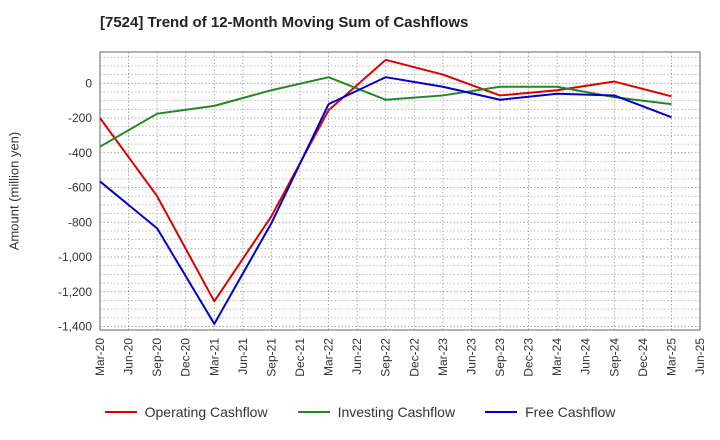  I want to click on x-tick-label: Mar-25, so click(671, 357).